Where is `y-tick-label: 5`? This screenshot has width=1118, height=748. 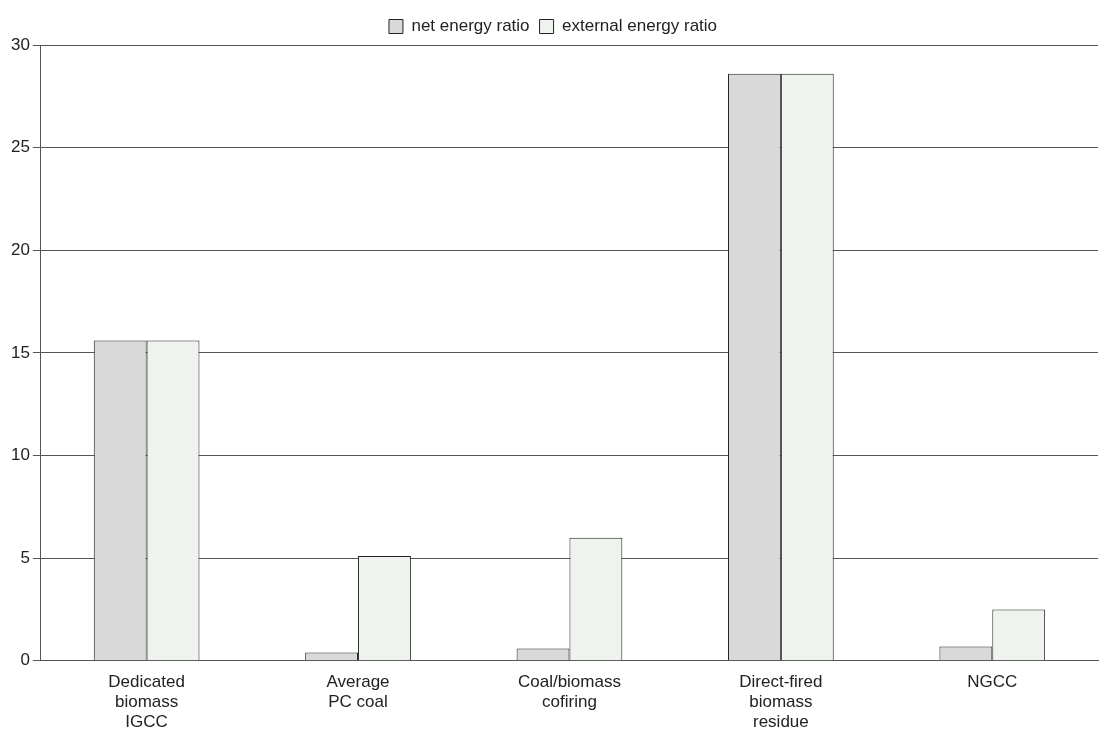 y-tick-label: 5 is located at coordinates (25, 557).